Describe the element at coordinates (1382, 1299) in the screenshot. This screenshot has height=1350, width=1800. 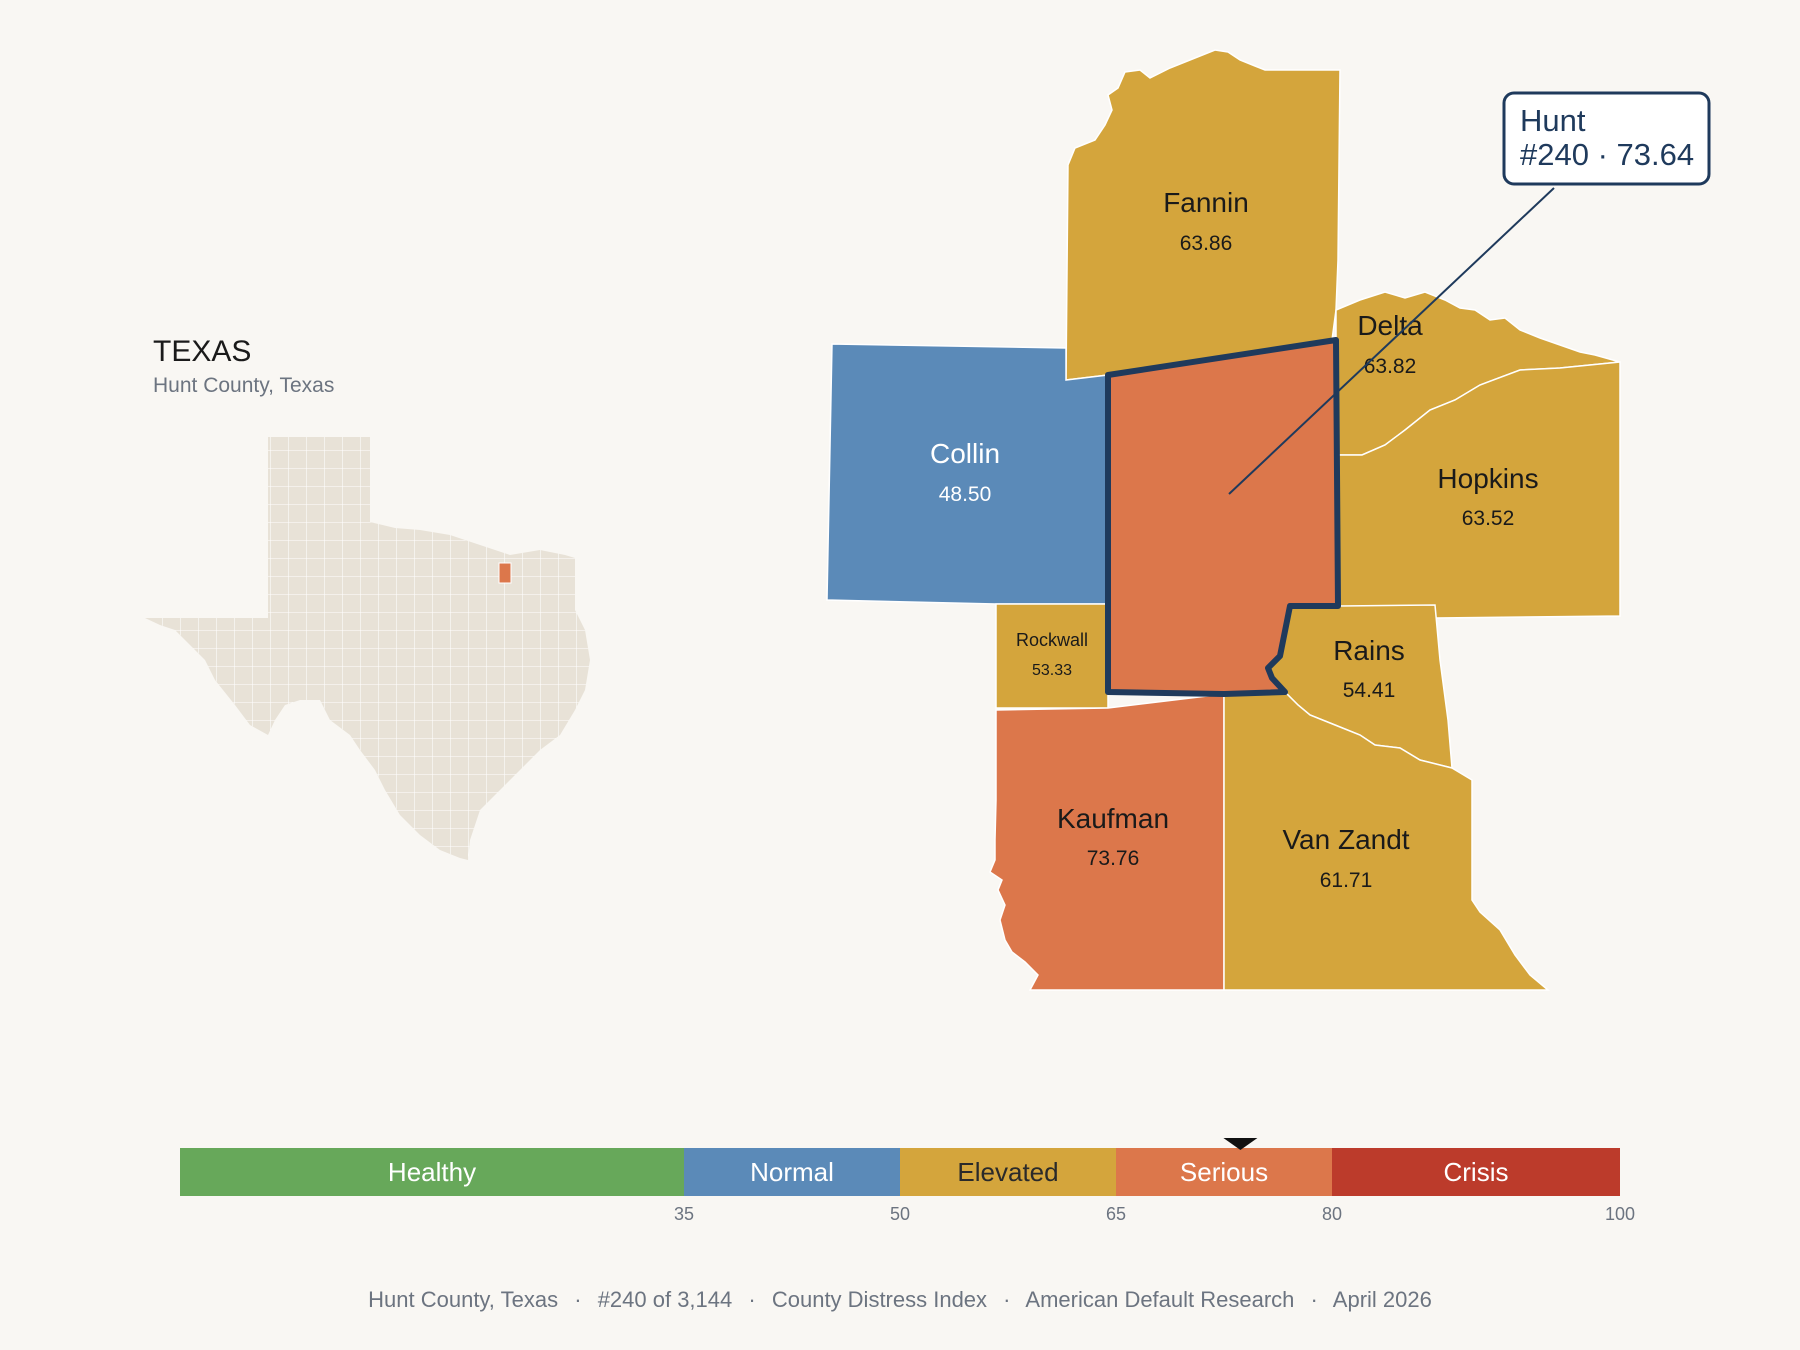
I see `footer-date: April 2026` at that location.